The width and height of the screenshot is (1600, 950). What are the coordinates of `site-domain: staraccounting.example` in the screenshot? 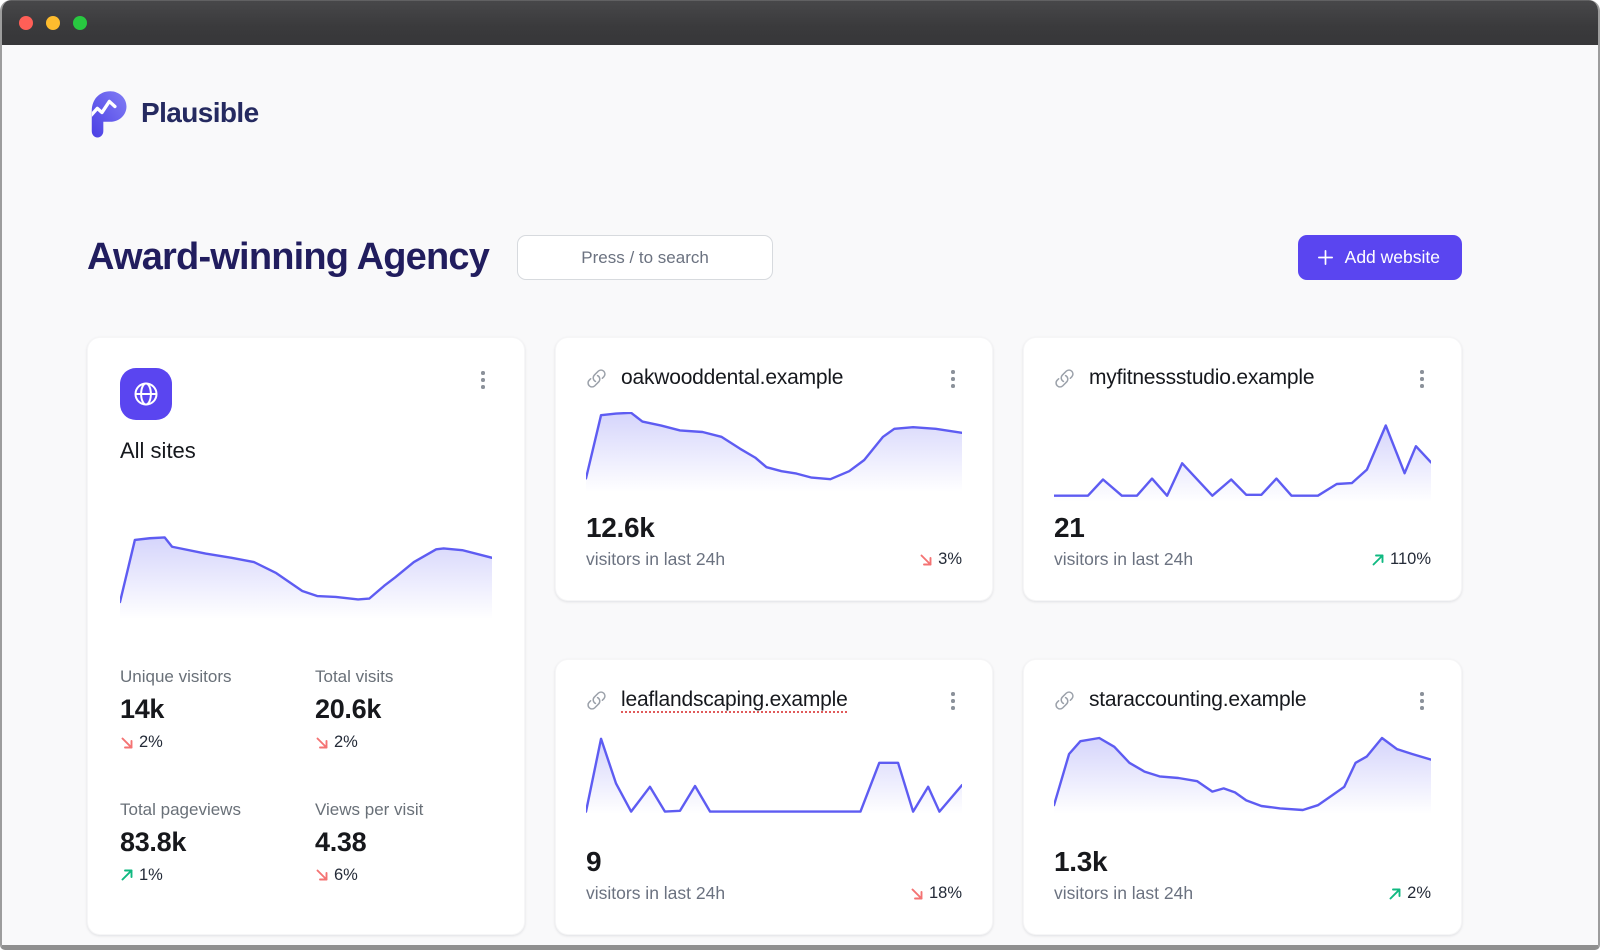 It's located at (1198, 699).